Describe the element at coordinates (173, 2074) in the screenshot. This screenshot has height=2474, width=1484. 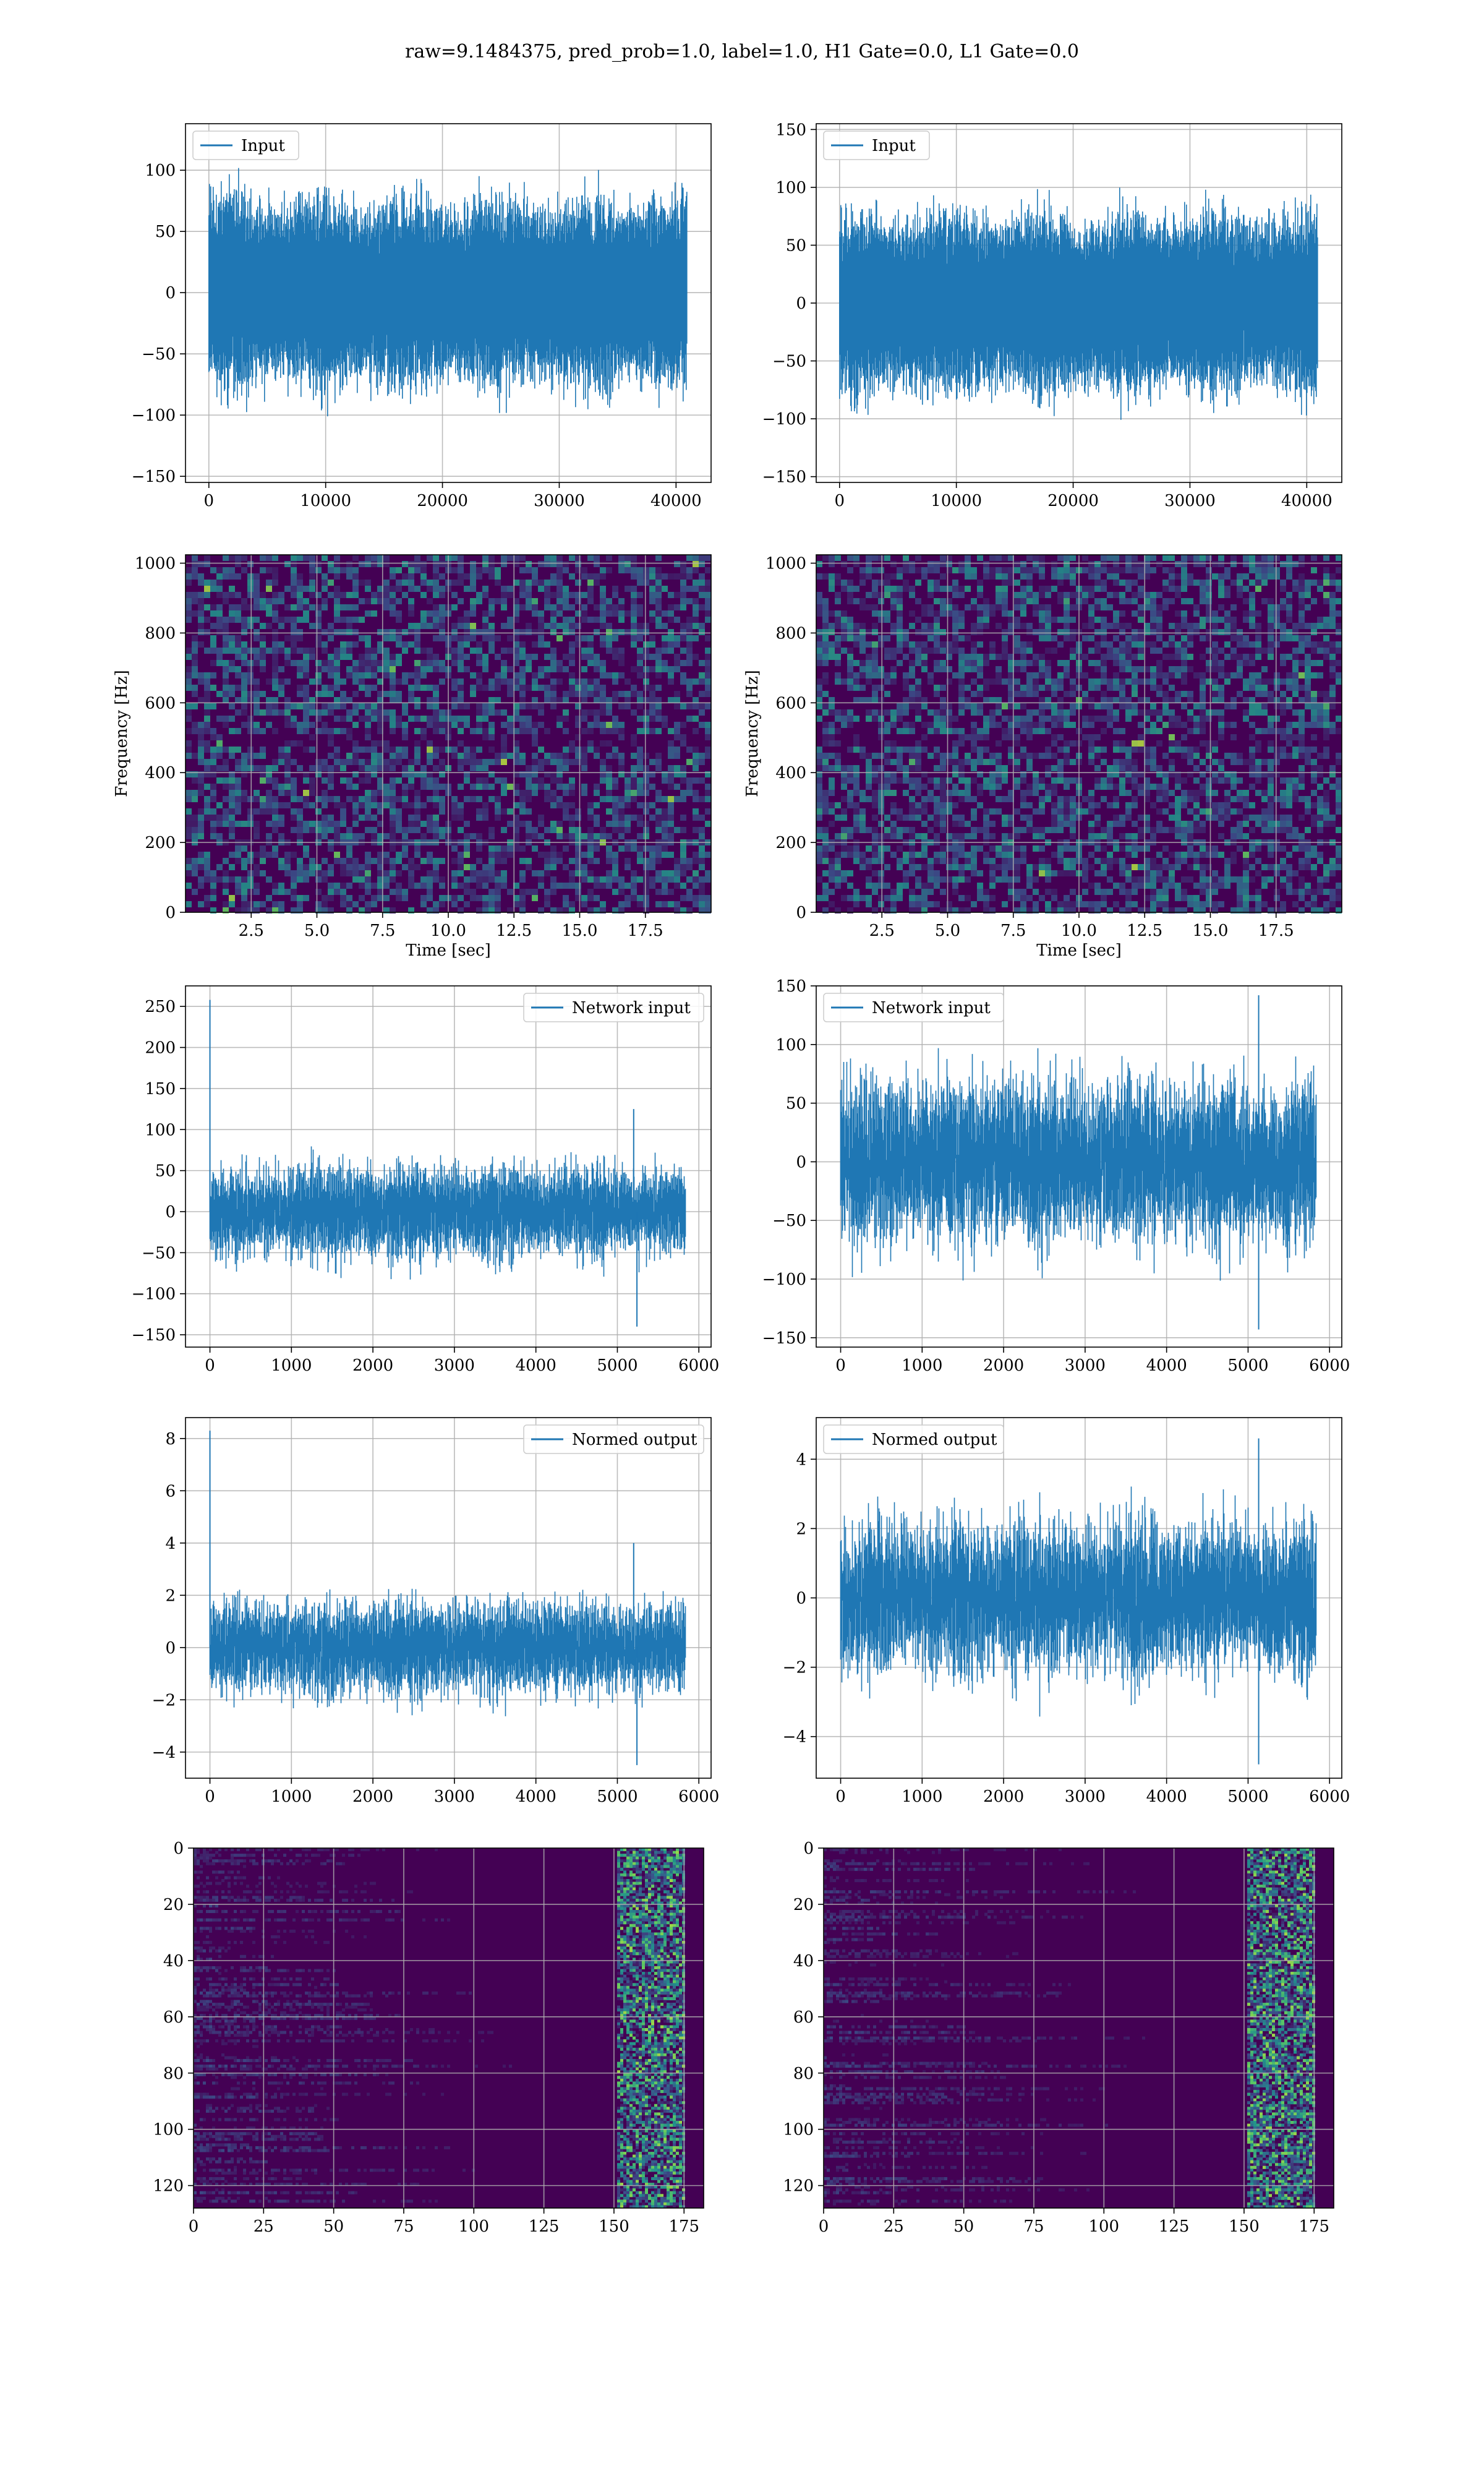
I see `feat-h1-ytick-label-4: 80` at that location.